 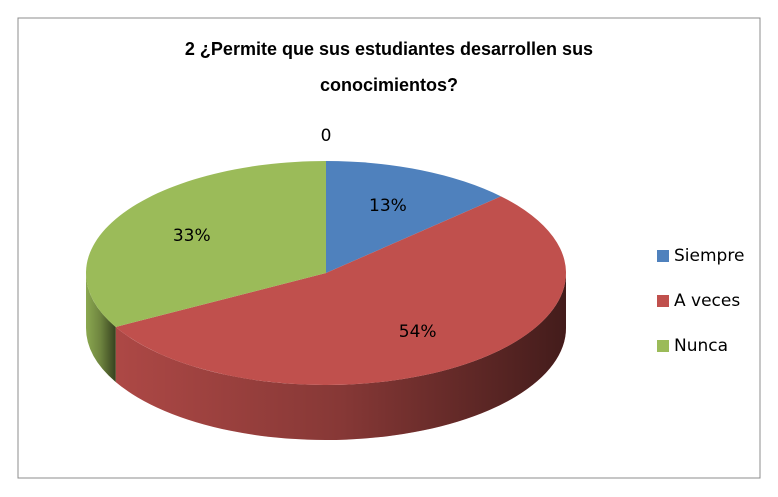 What do you see at coordinates (326, 136) in the screenshot?
I see `series-label: 0` at bounding box center [326, 136].